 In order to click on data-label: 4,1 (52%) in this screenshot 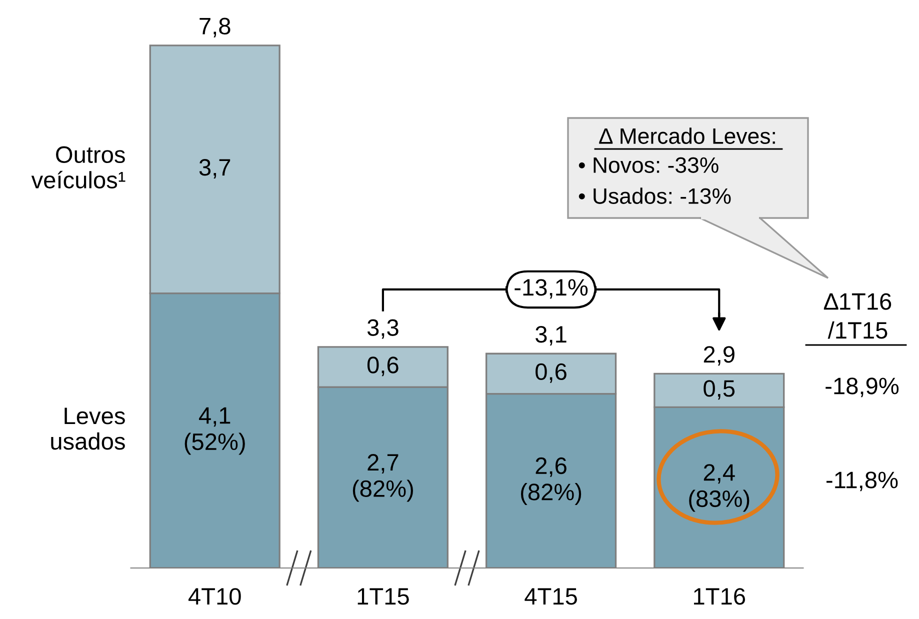, I will do `click(214, 431)`.